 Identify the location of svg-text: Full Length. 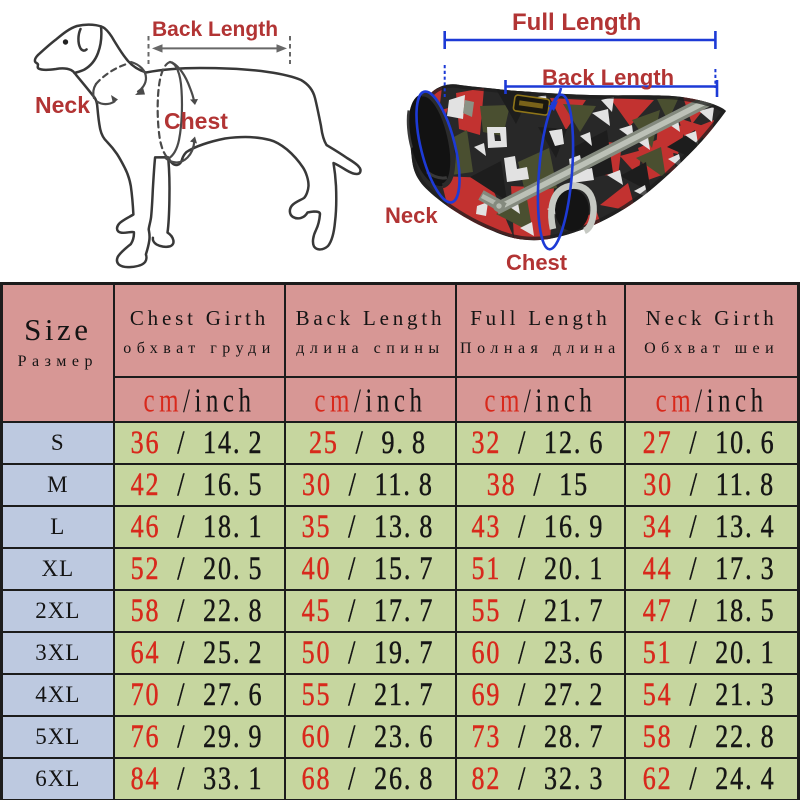
(576, 22).